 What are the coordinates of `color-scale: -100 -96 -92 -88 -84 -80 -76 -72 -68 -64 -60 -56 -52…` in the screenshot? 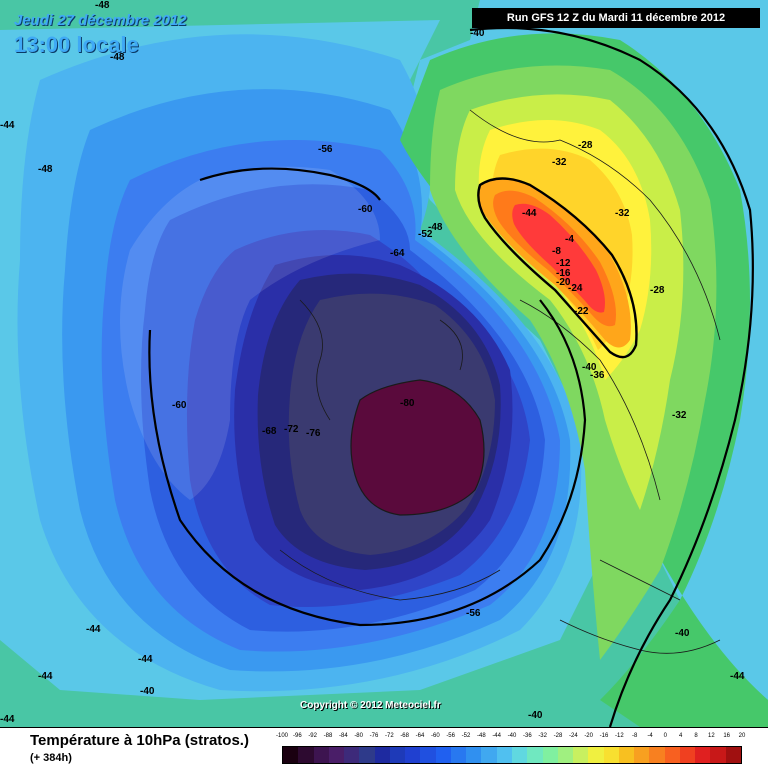 It's located at (510, 749).